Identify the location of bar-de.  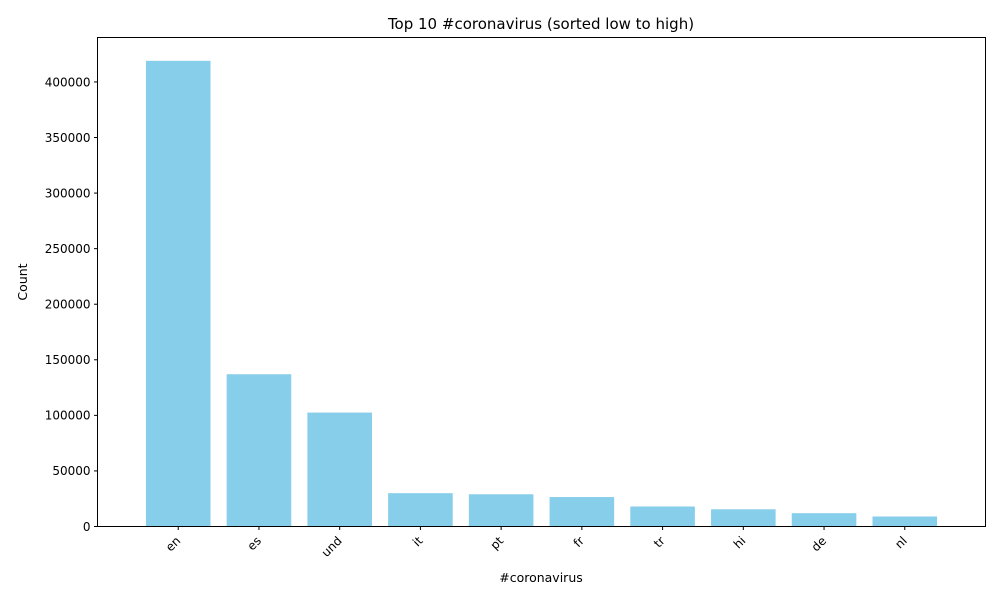
(824, 520).